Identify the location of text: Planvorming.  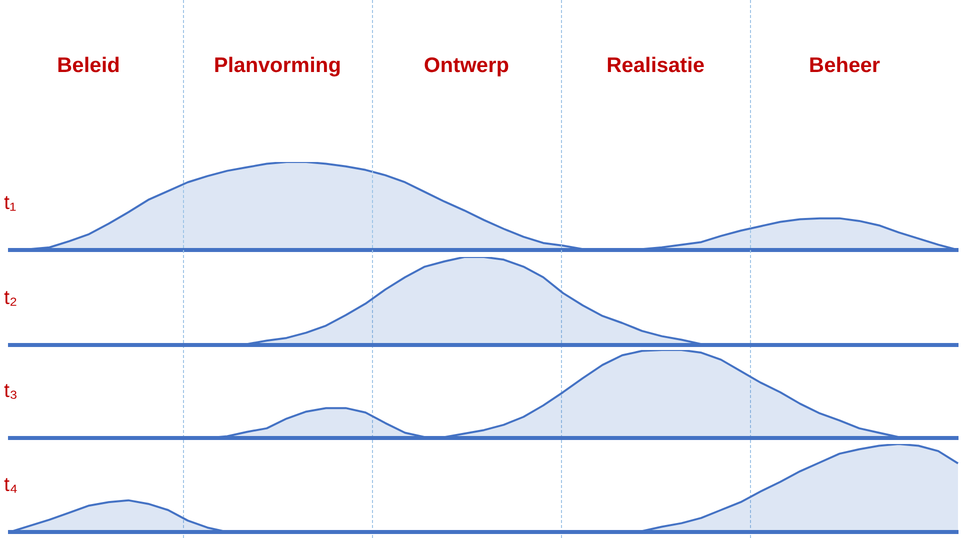
(278, 66).